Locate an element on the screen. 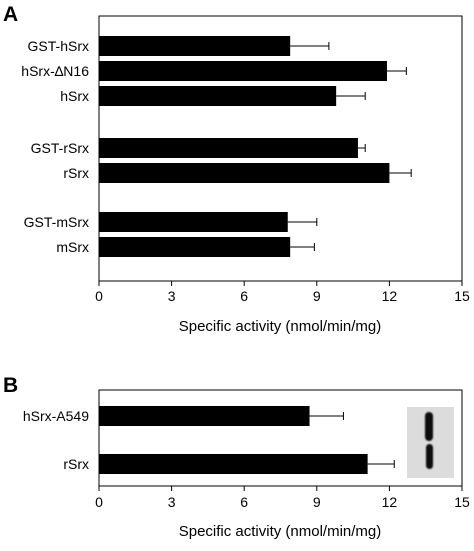 This screenshot has width=474, height=551. category-label: mSrx is located at coordinates (72, 247).